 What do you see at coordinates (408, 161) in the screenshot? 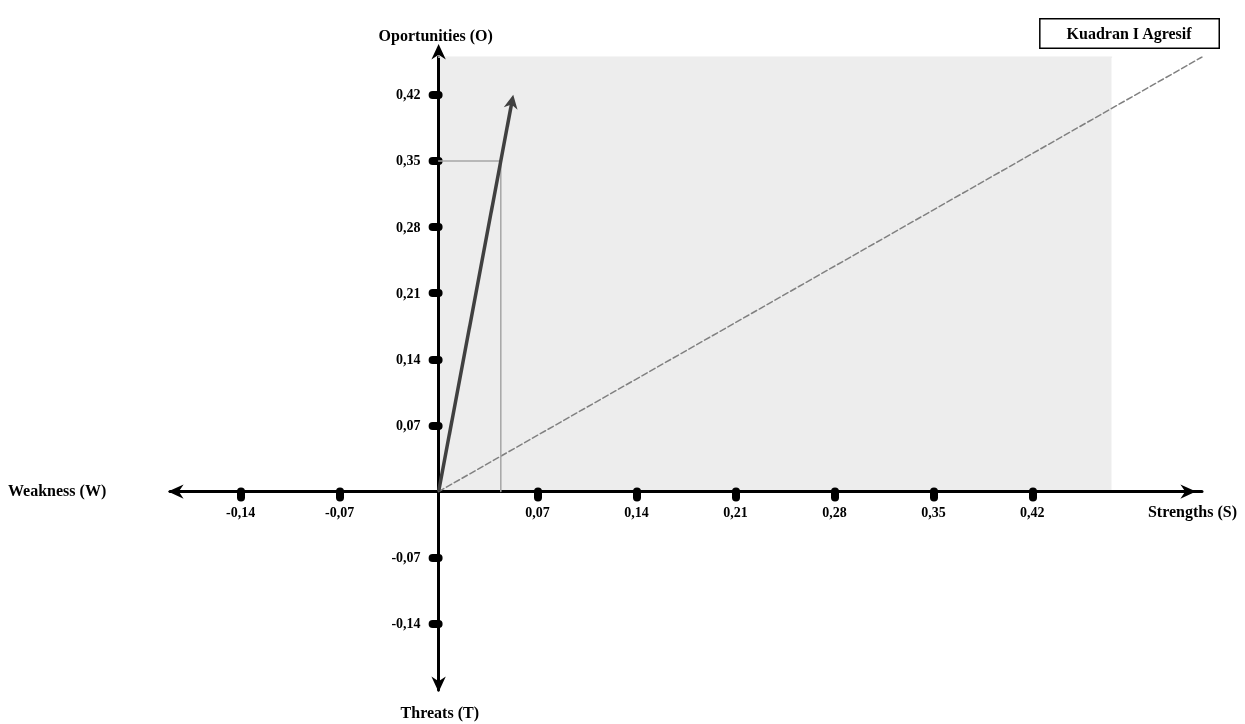
I see `y-tick-label: 0,35` at bounding box center [408, 161].